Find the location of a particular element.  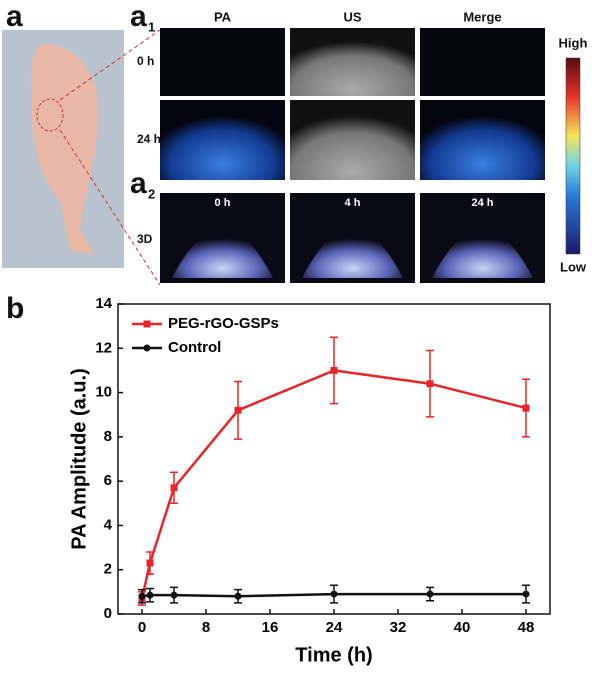

x-tick-label: 40 is located at coordinates (462, 627).